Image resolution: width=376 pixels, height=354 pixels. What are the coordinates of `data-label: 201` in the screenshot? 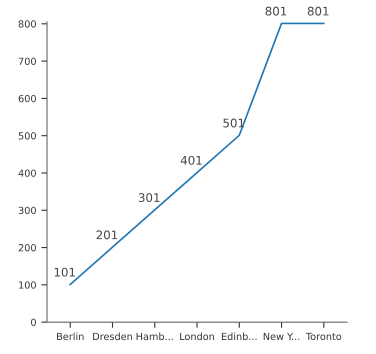 It's located at (107, 235).